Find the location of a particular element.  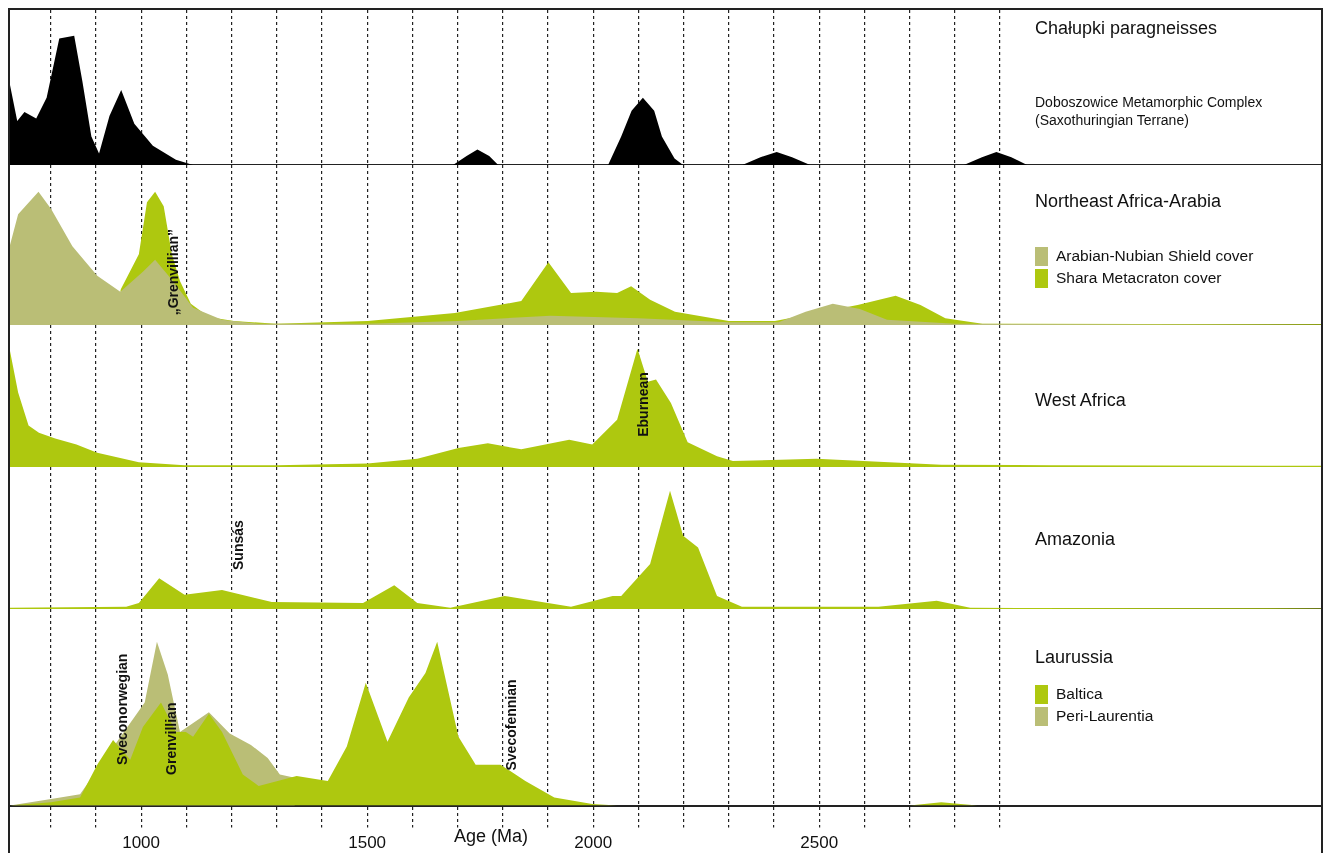

legend-label: Peri-Laurentia is located at coordinates (1105, 716).